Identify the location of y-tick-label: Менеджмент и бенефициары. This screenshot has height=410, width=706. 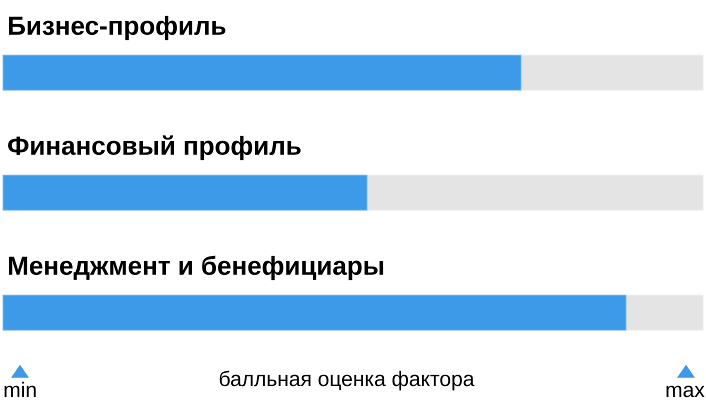
(196, 268).